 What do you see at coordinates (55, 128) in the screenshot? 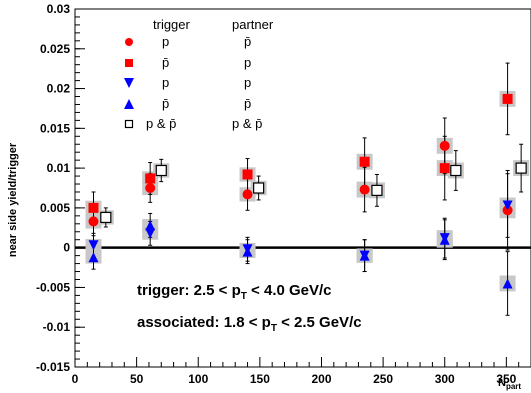
I see `y-tick-label: 0.015` at bounding box center [55, 128].